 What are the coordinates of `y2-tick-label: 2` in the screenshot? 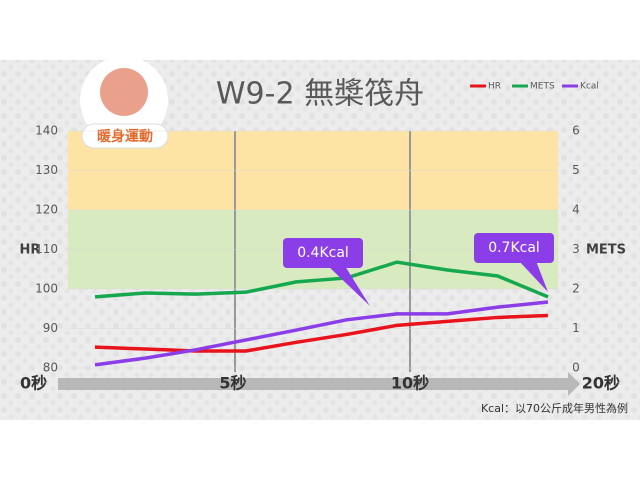 It's located at (576, 289).